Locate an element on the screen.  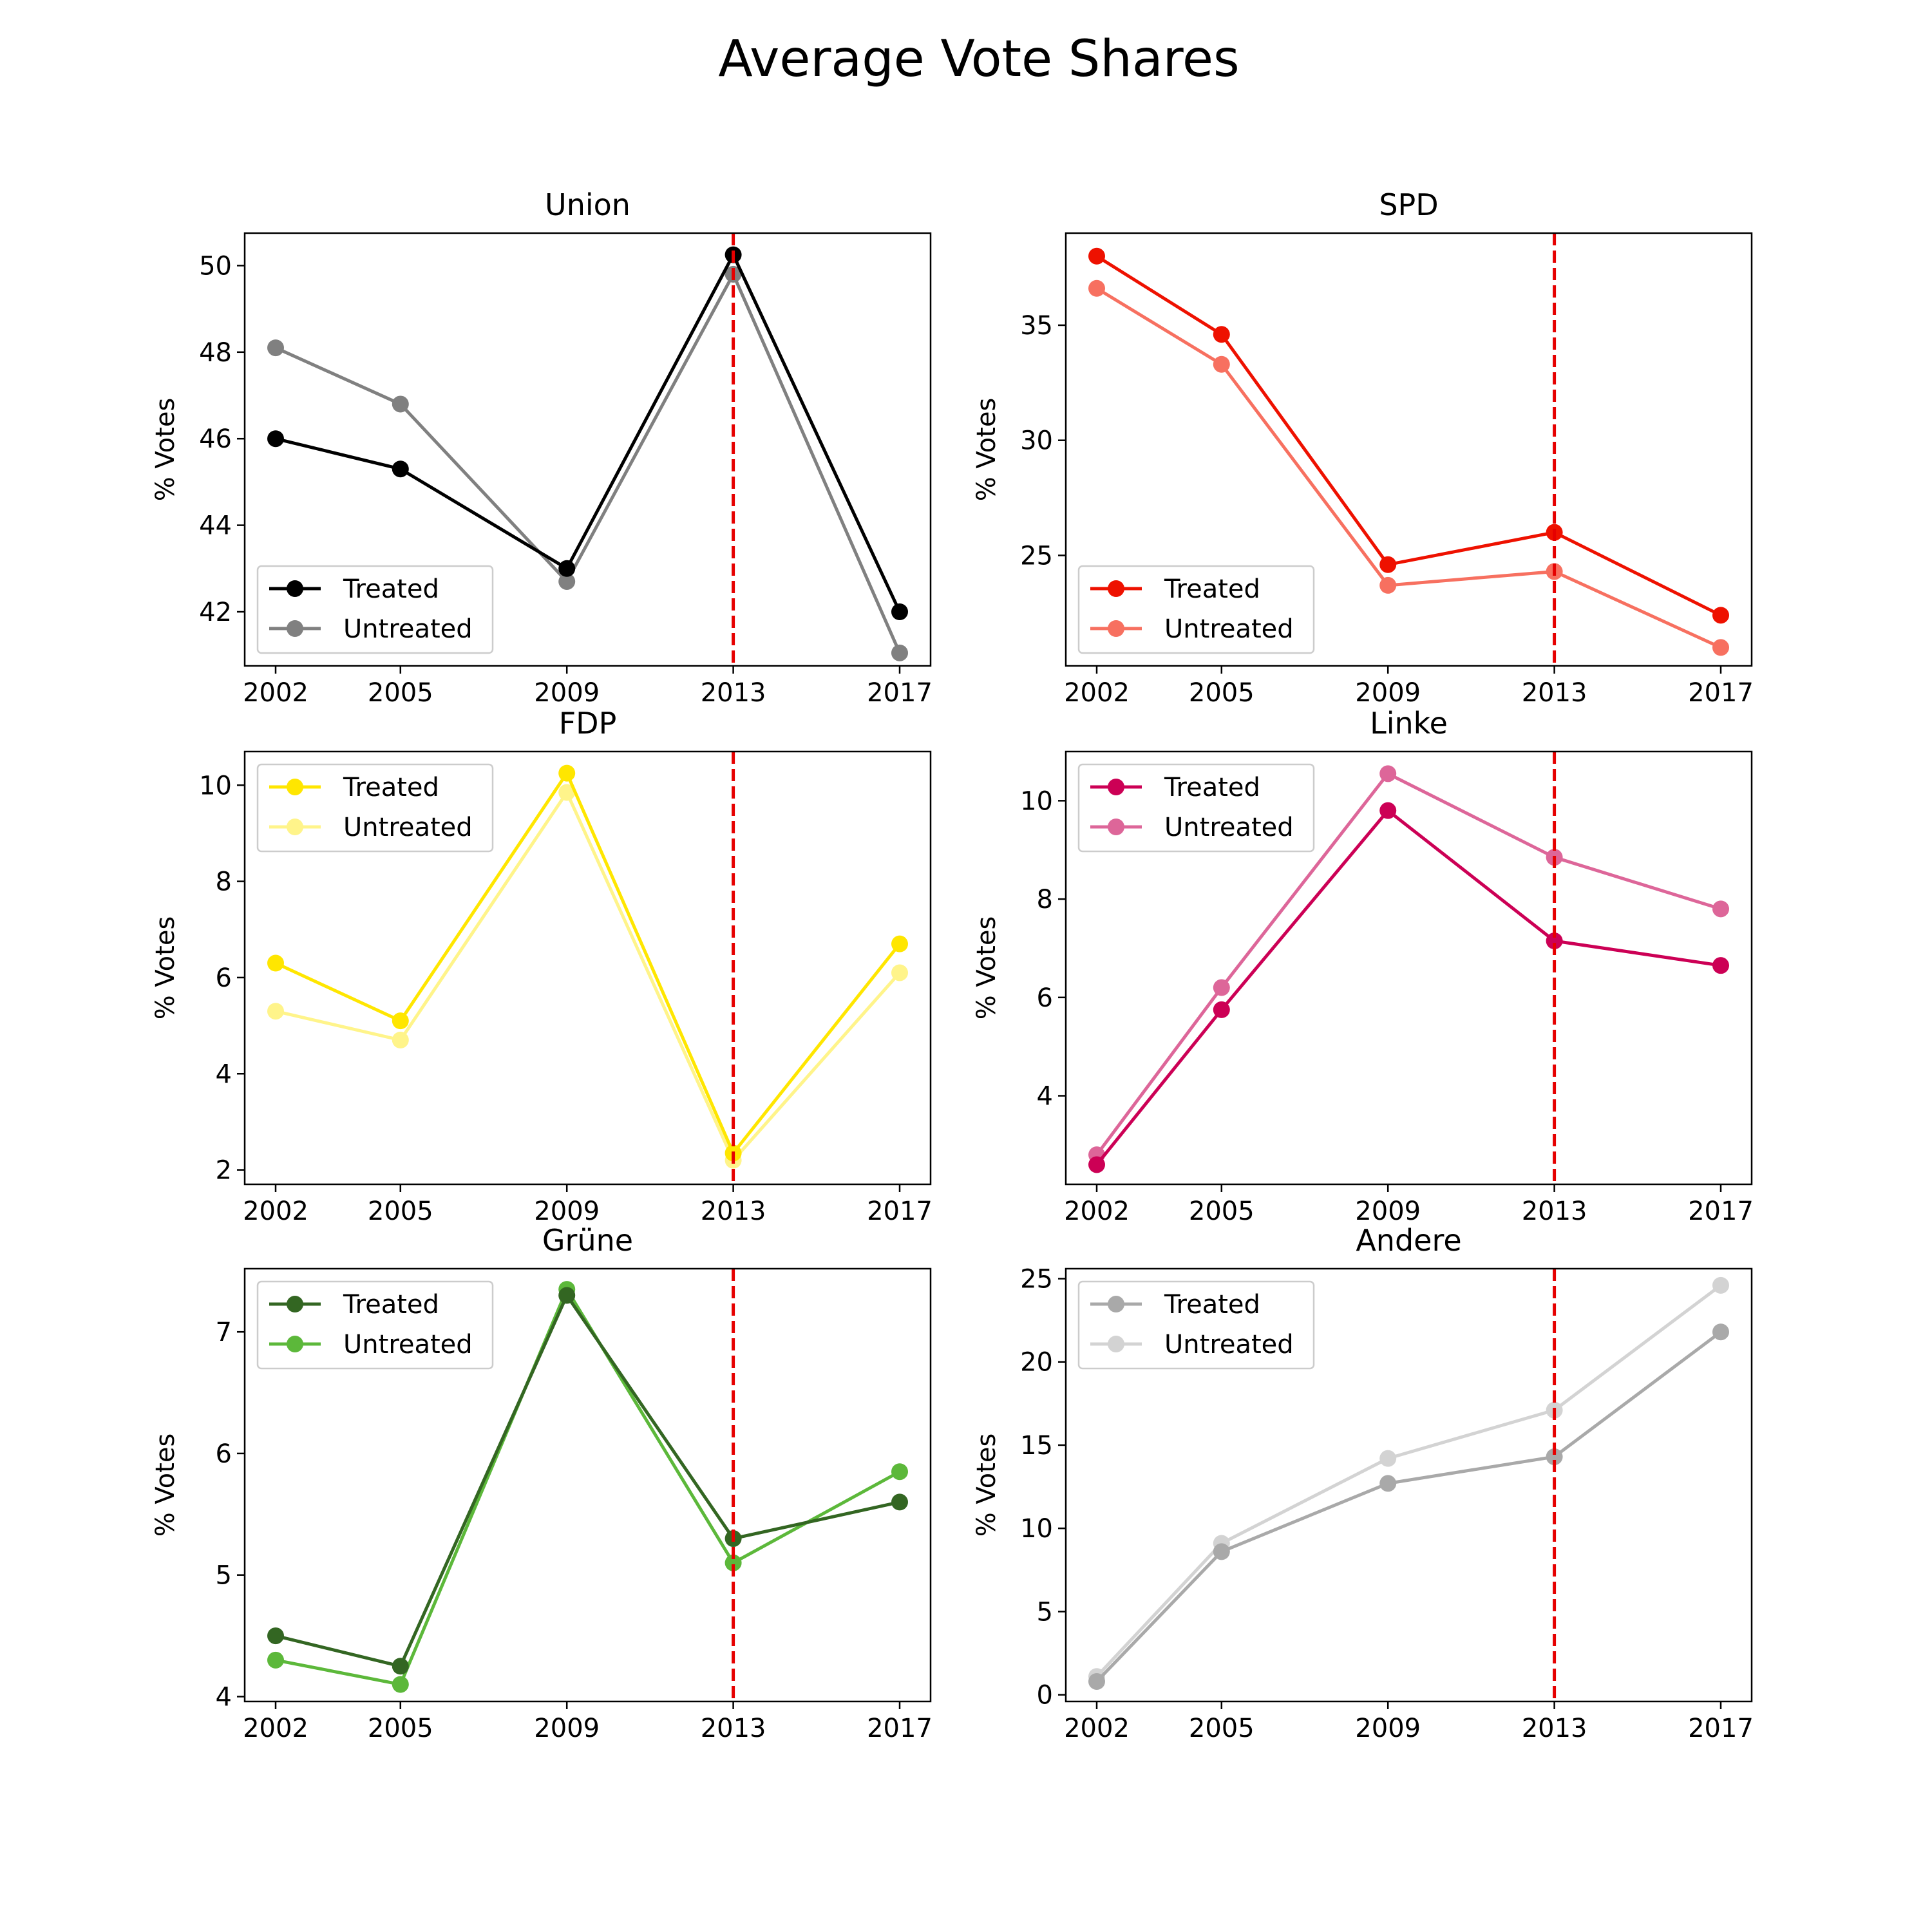
panel-title-grune: Grüne is located at coordinates (587, 1240).